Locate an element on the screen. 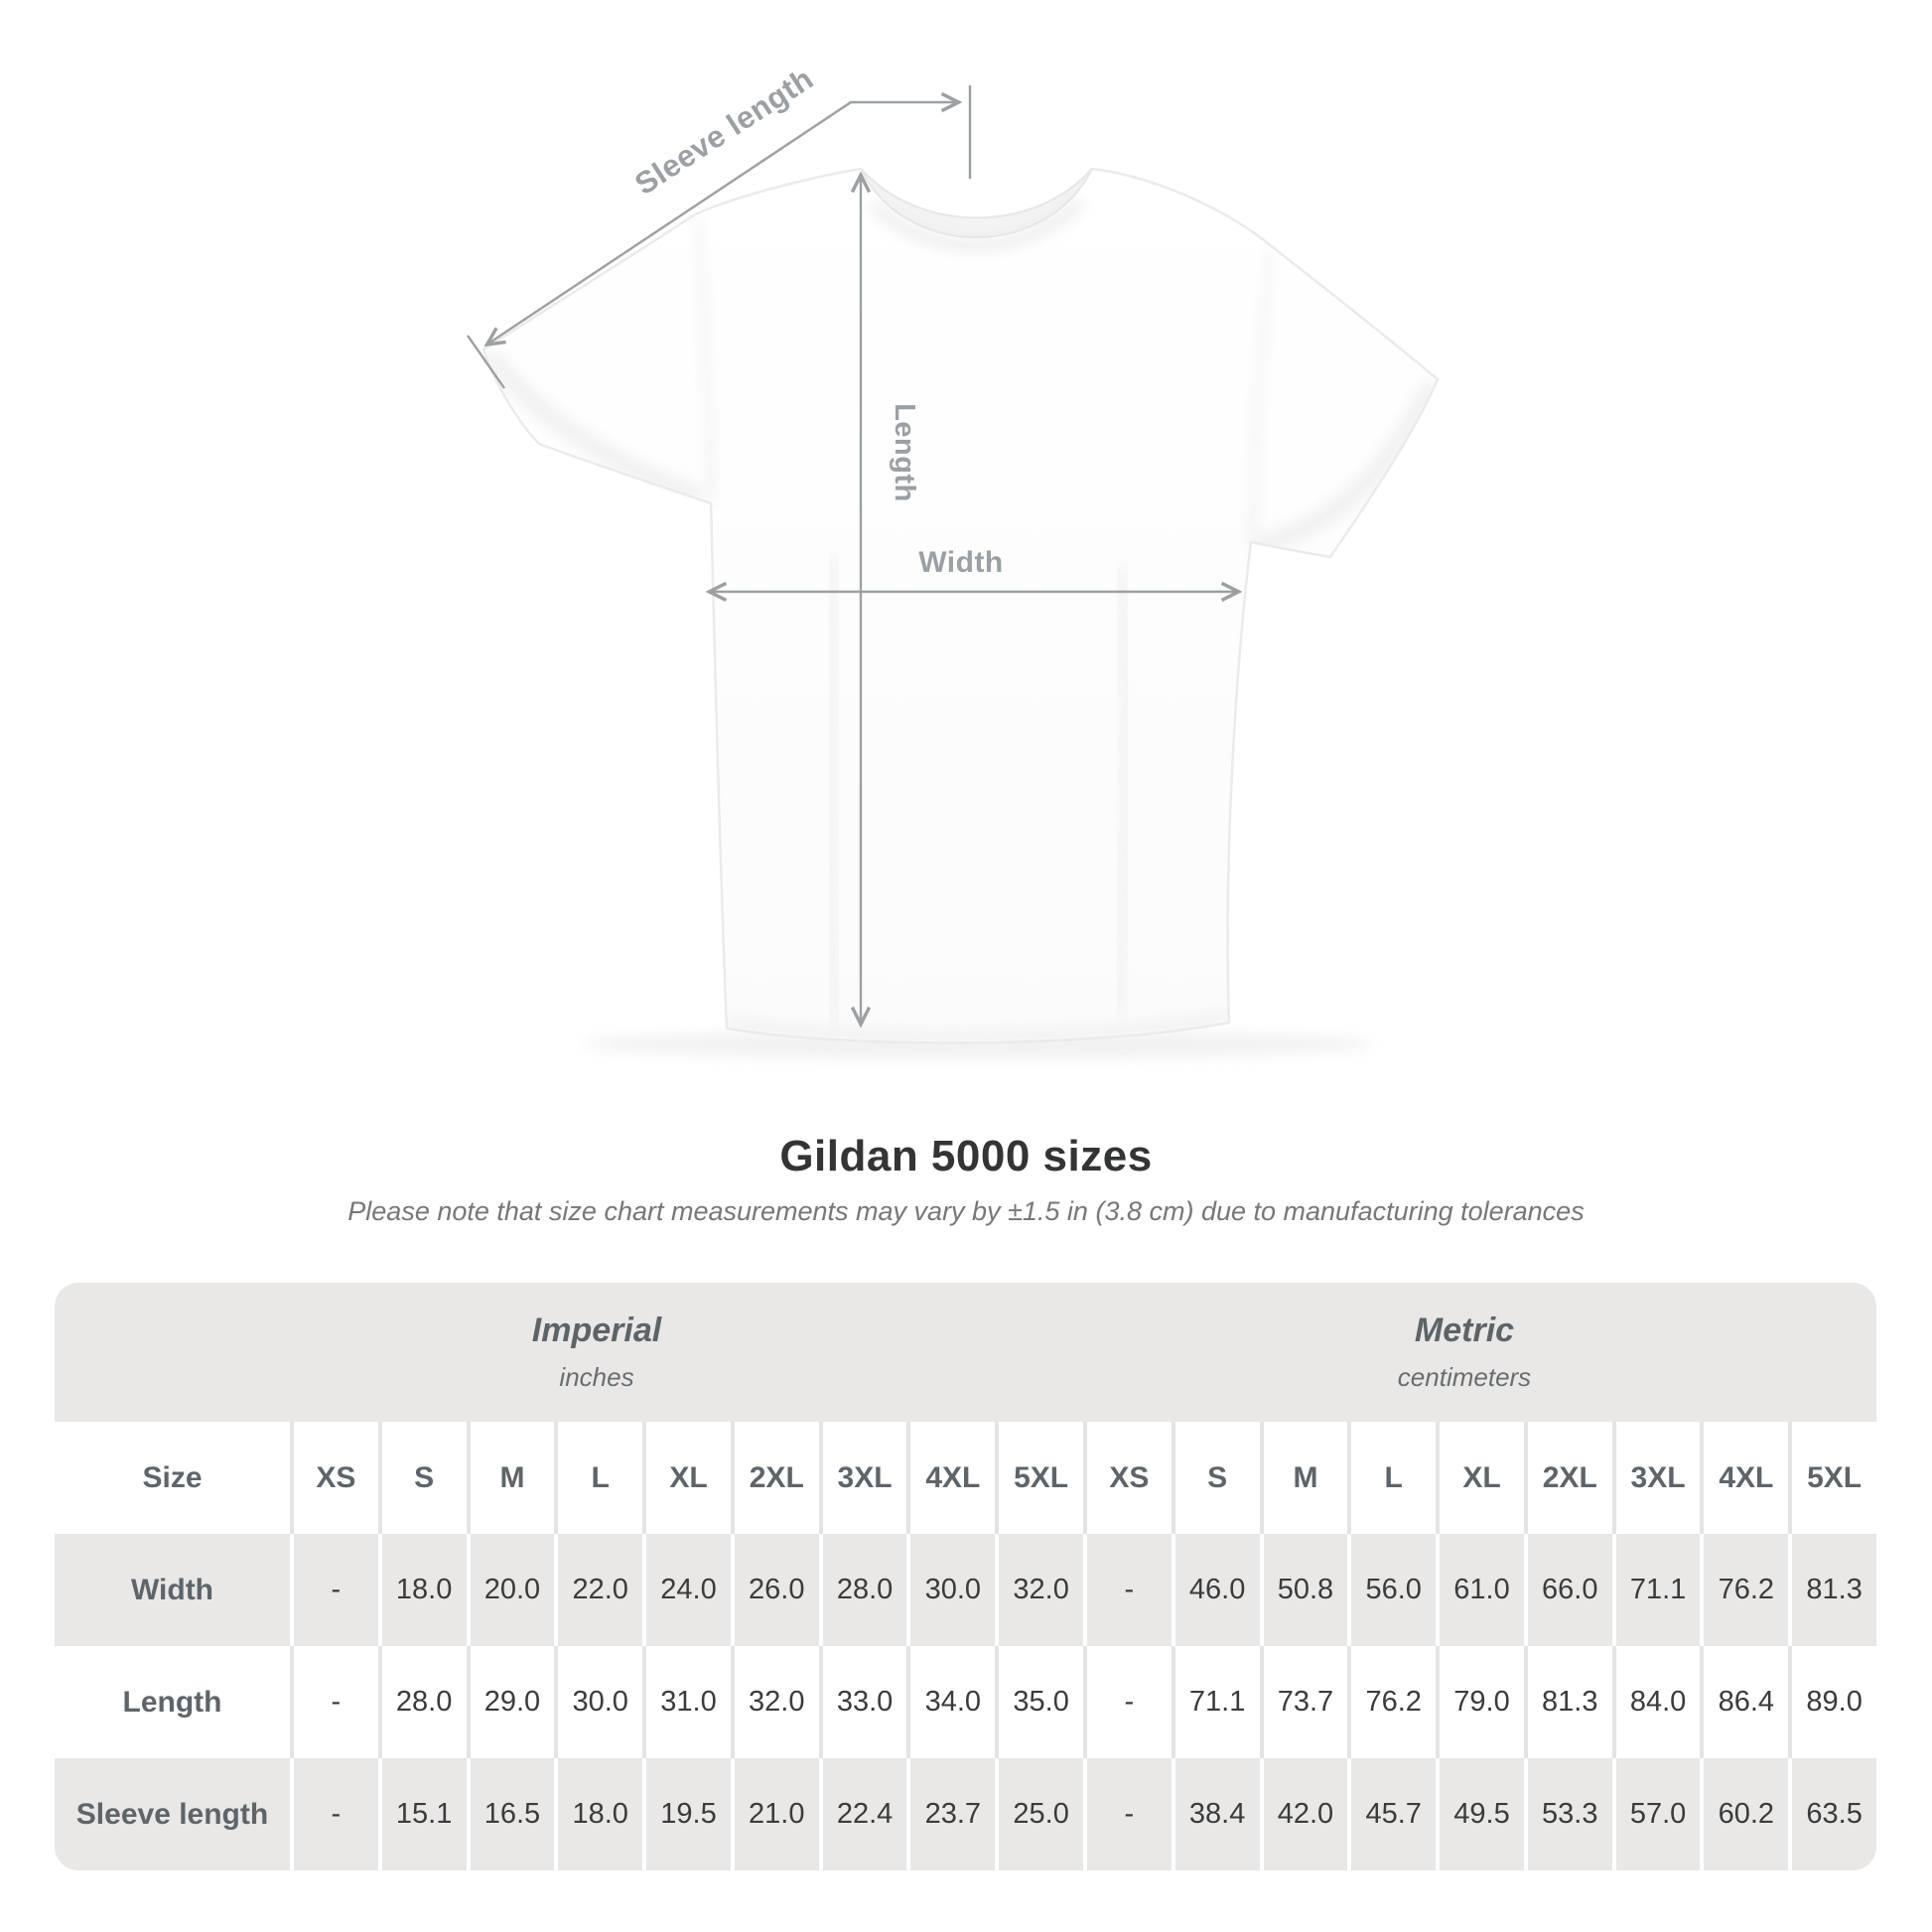 The height and width of the screenshot is (1932, 1932). column-header-metric-3xl: 3XL is located at coordinates (1656, 1478).